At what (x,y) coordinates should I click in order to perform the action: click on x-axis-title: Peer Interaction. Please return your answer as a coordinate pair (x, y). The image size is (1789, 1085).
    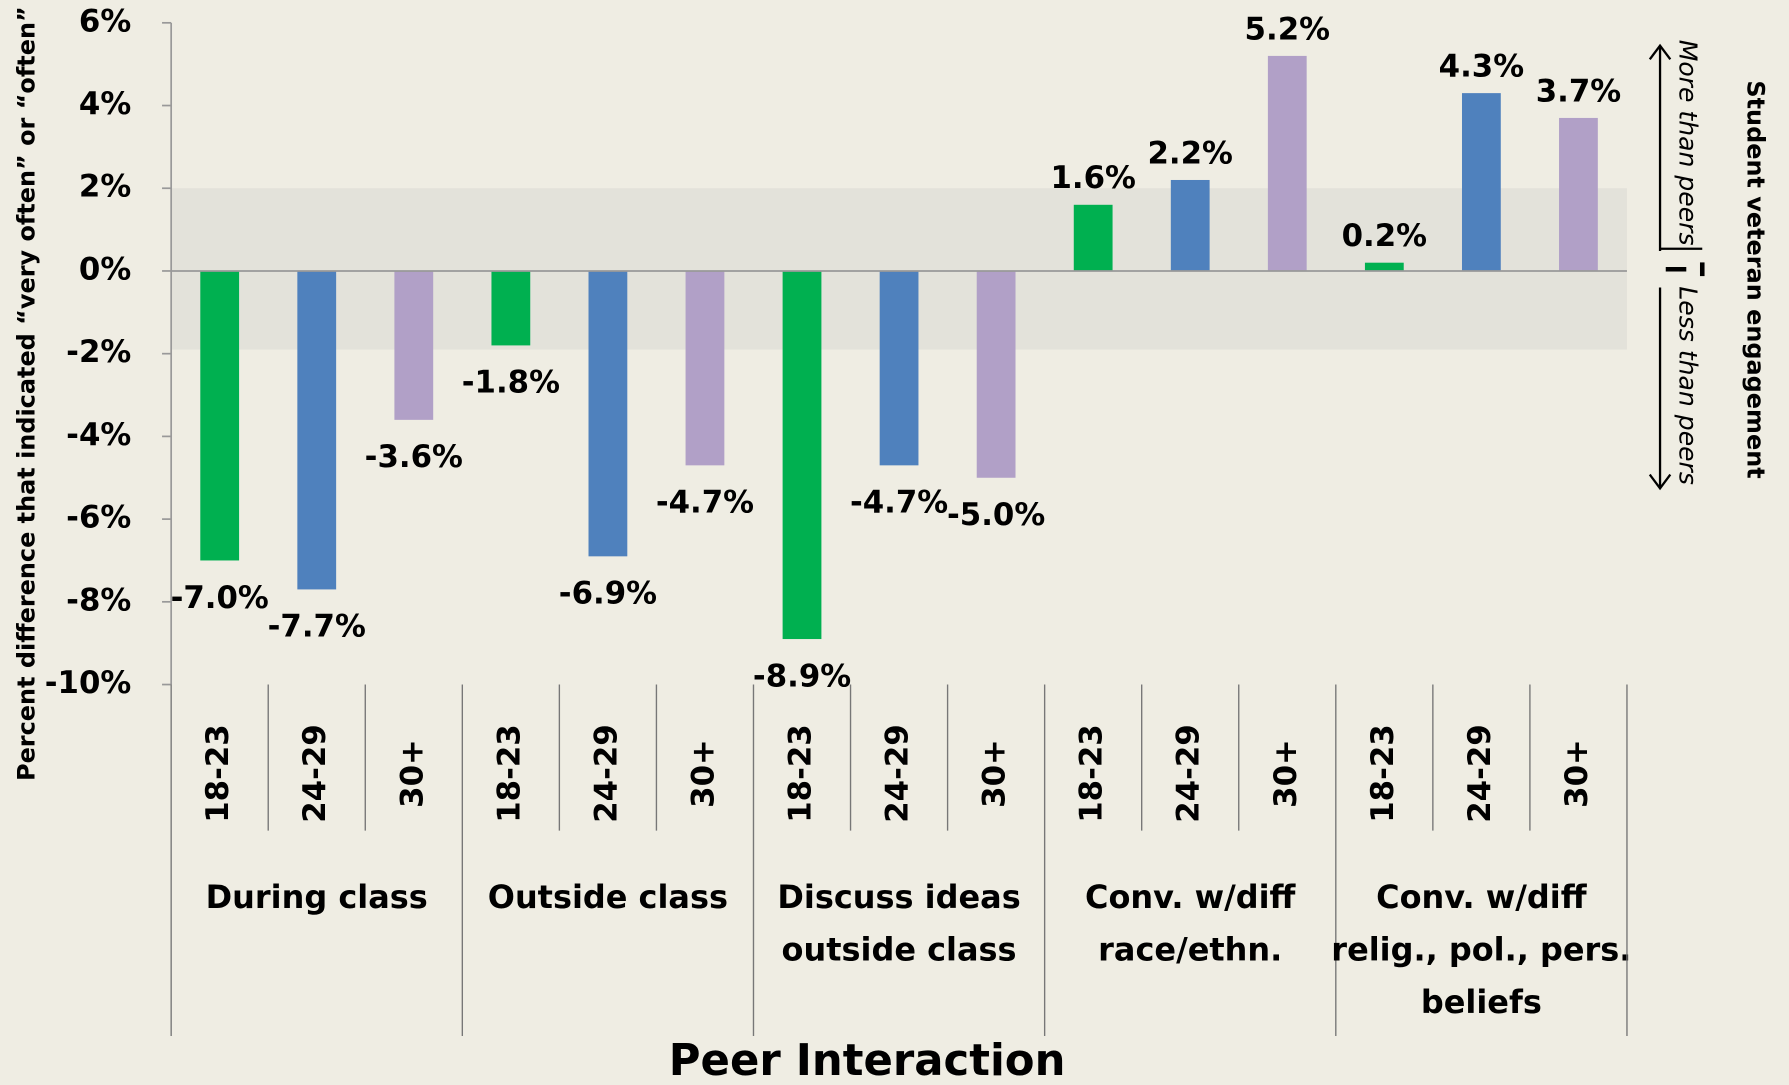
    Looking at the image, I should click on (867, 1060).